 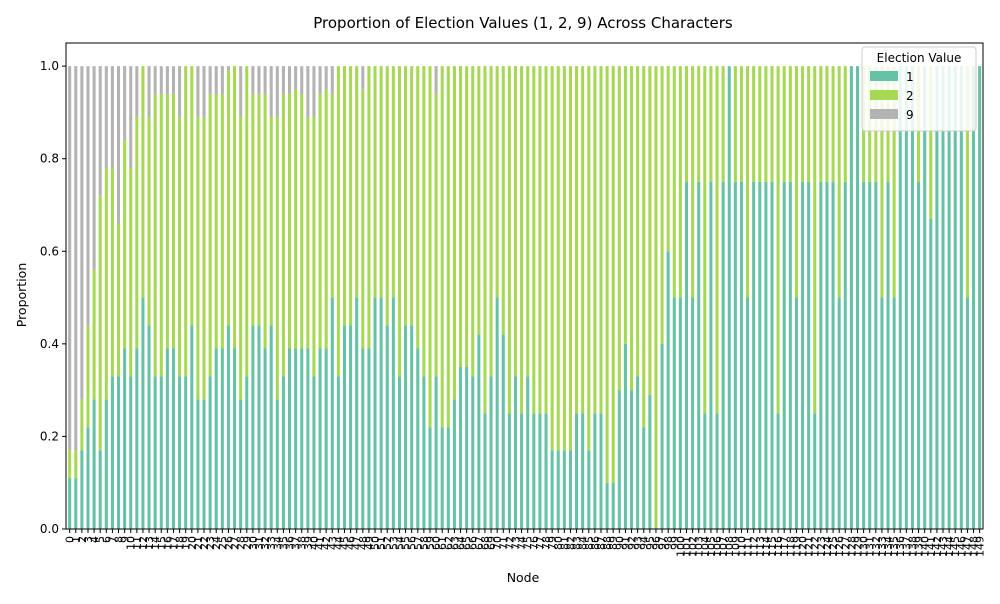 I want to click on x-tick-label: 34, so click(x=277, y=543).